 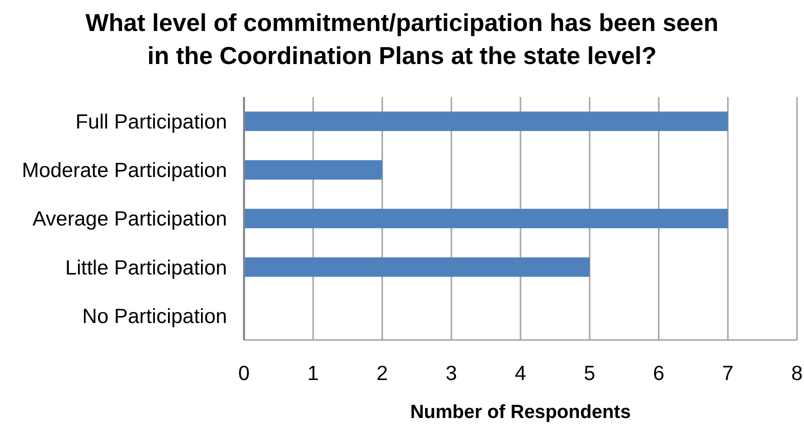 What do you see at coordinates (797, 373) in the screenshot?
I see `x-tick-label: 8` at bounding box center [797, 373].